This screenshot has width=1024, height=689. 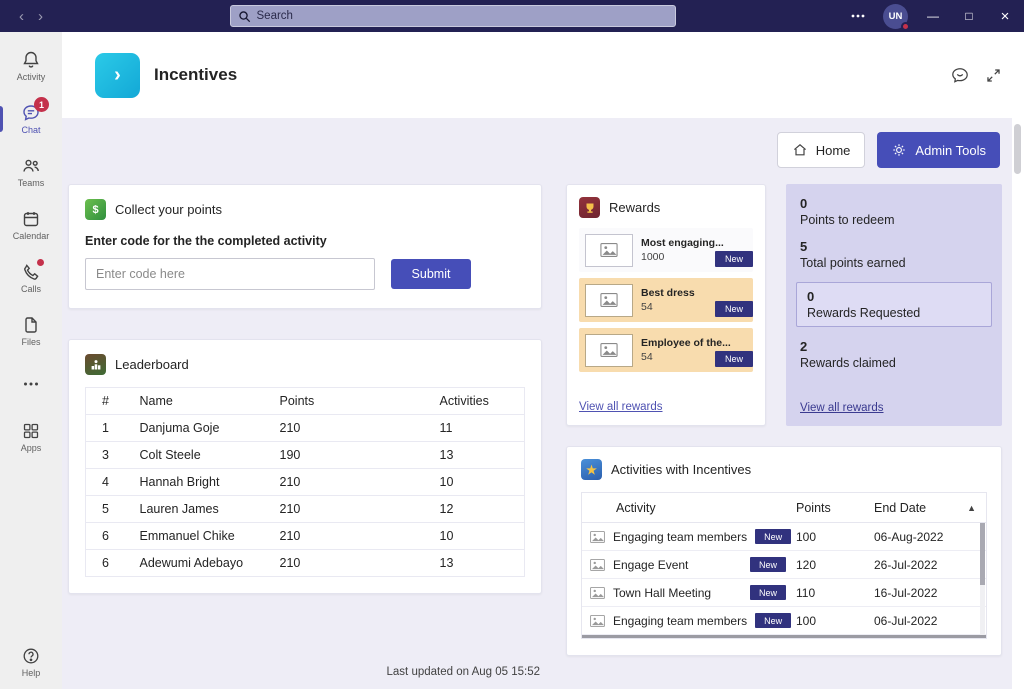 I want to click on leaderboard-col-activities: Activities, so click(x=464, y=401).